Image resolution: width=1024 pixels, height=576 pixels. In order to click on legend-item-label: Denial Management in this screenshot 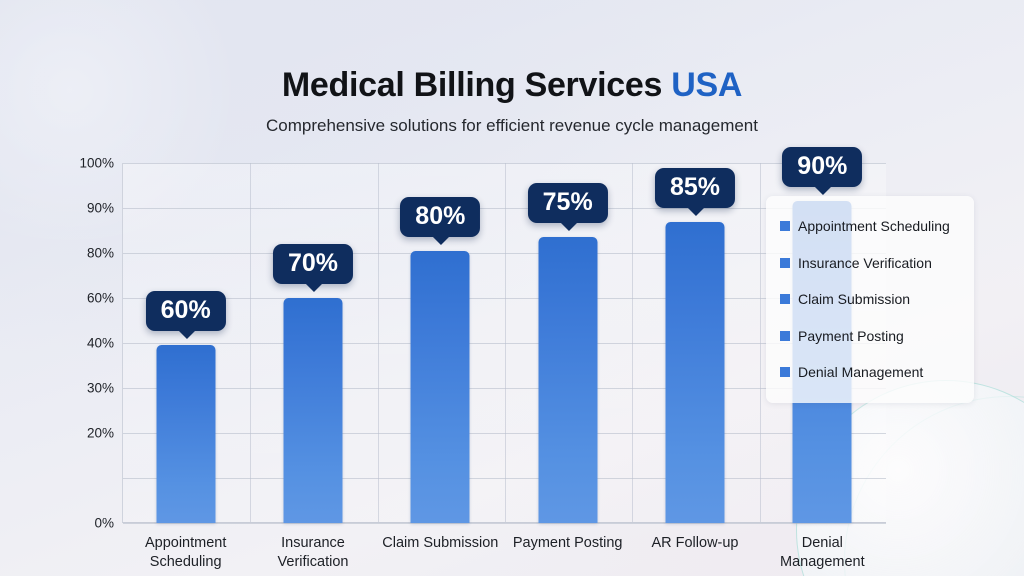, I will do `click(861, 372)`.